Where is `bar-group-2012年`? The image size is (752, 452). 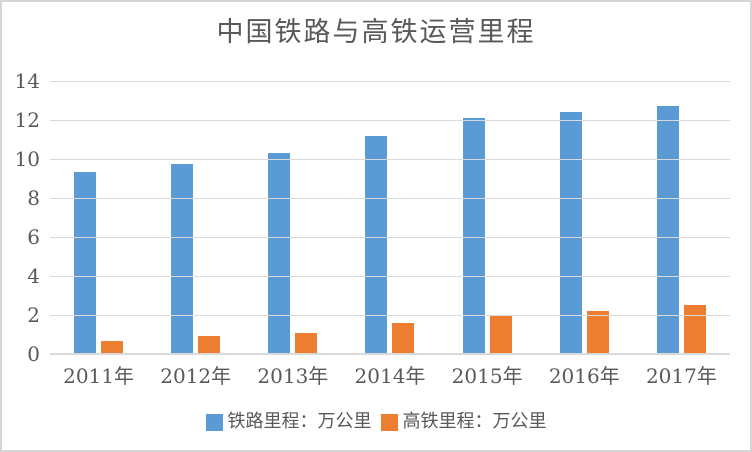 bar-group-2012年 is located at coordinates (195, 217).